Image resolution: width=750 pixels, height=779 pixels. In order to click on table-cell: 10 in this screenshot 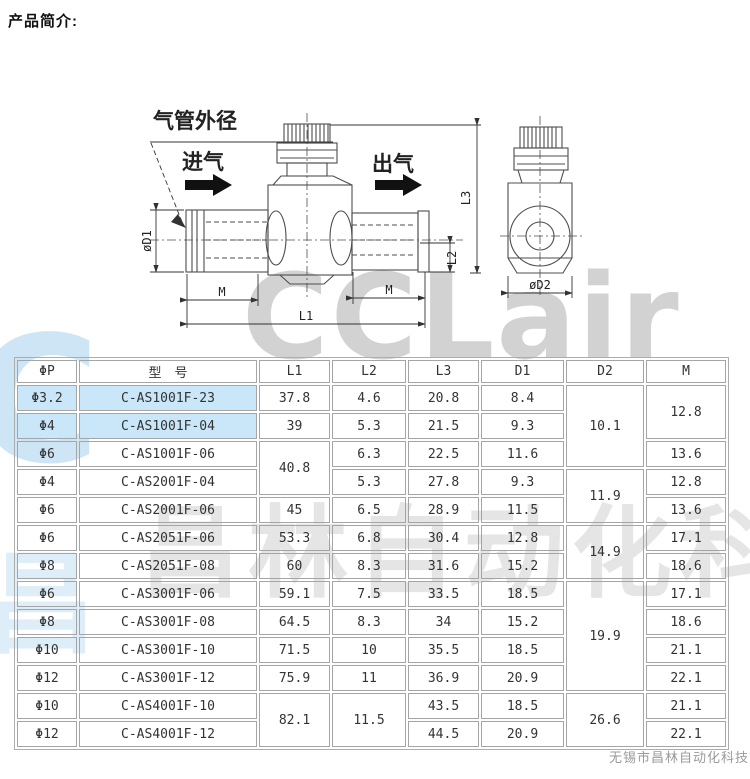, I will do `click(369, 650)`.